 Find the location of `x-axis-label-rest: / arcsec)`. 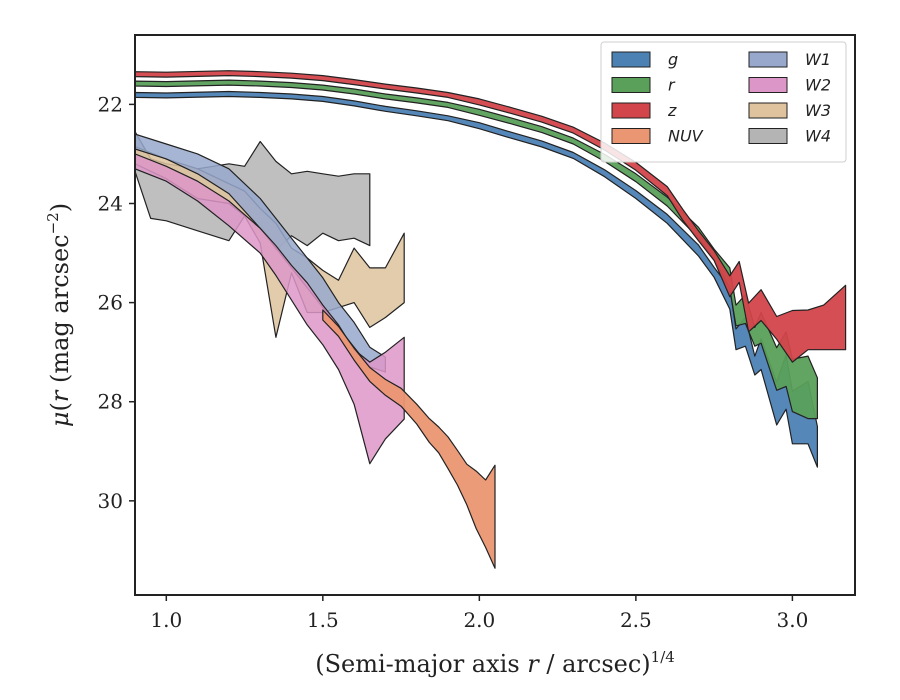

x-axis-label-rest: / arcsec) is located at coordinates (595, 664).